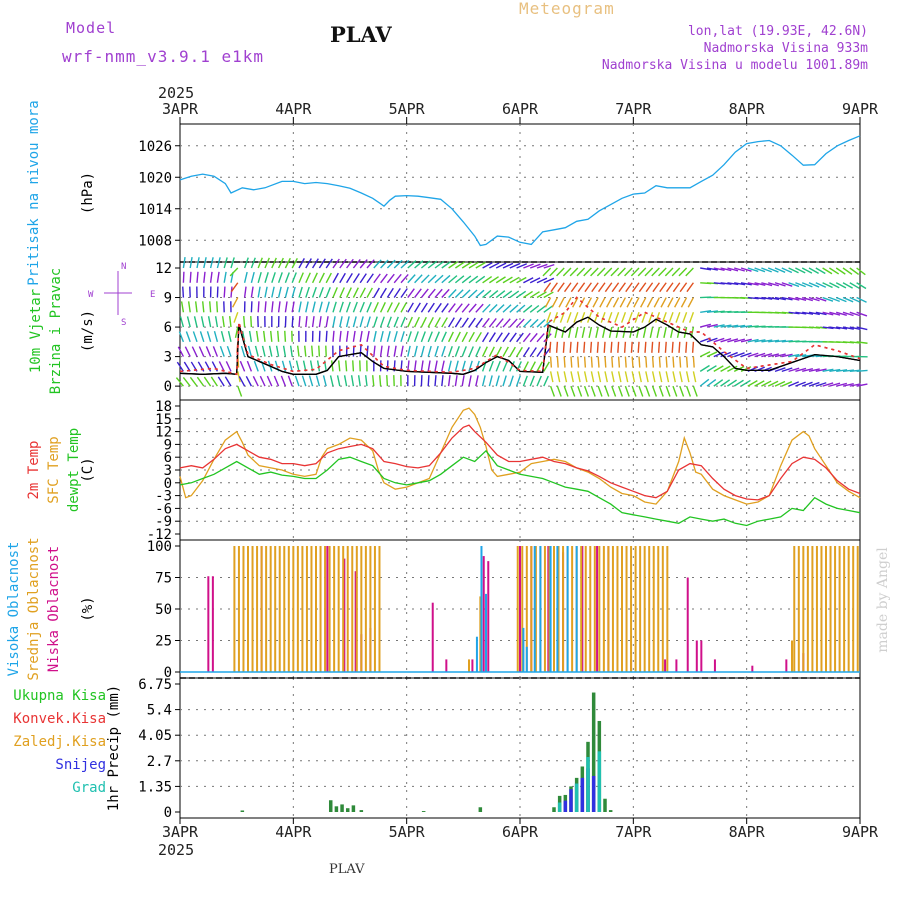 This screenshot has width=900, height=900. Describe the element at coordinates (520, 193) in the screenshot. I see `panel-frame` at that location.